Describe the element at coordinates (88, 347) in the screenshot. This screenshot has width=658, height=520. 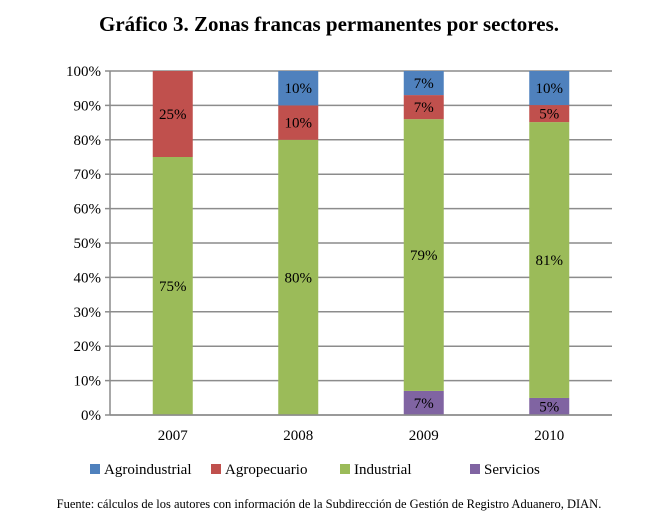
I see `y-tick-label: 20%` at that location.